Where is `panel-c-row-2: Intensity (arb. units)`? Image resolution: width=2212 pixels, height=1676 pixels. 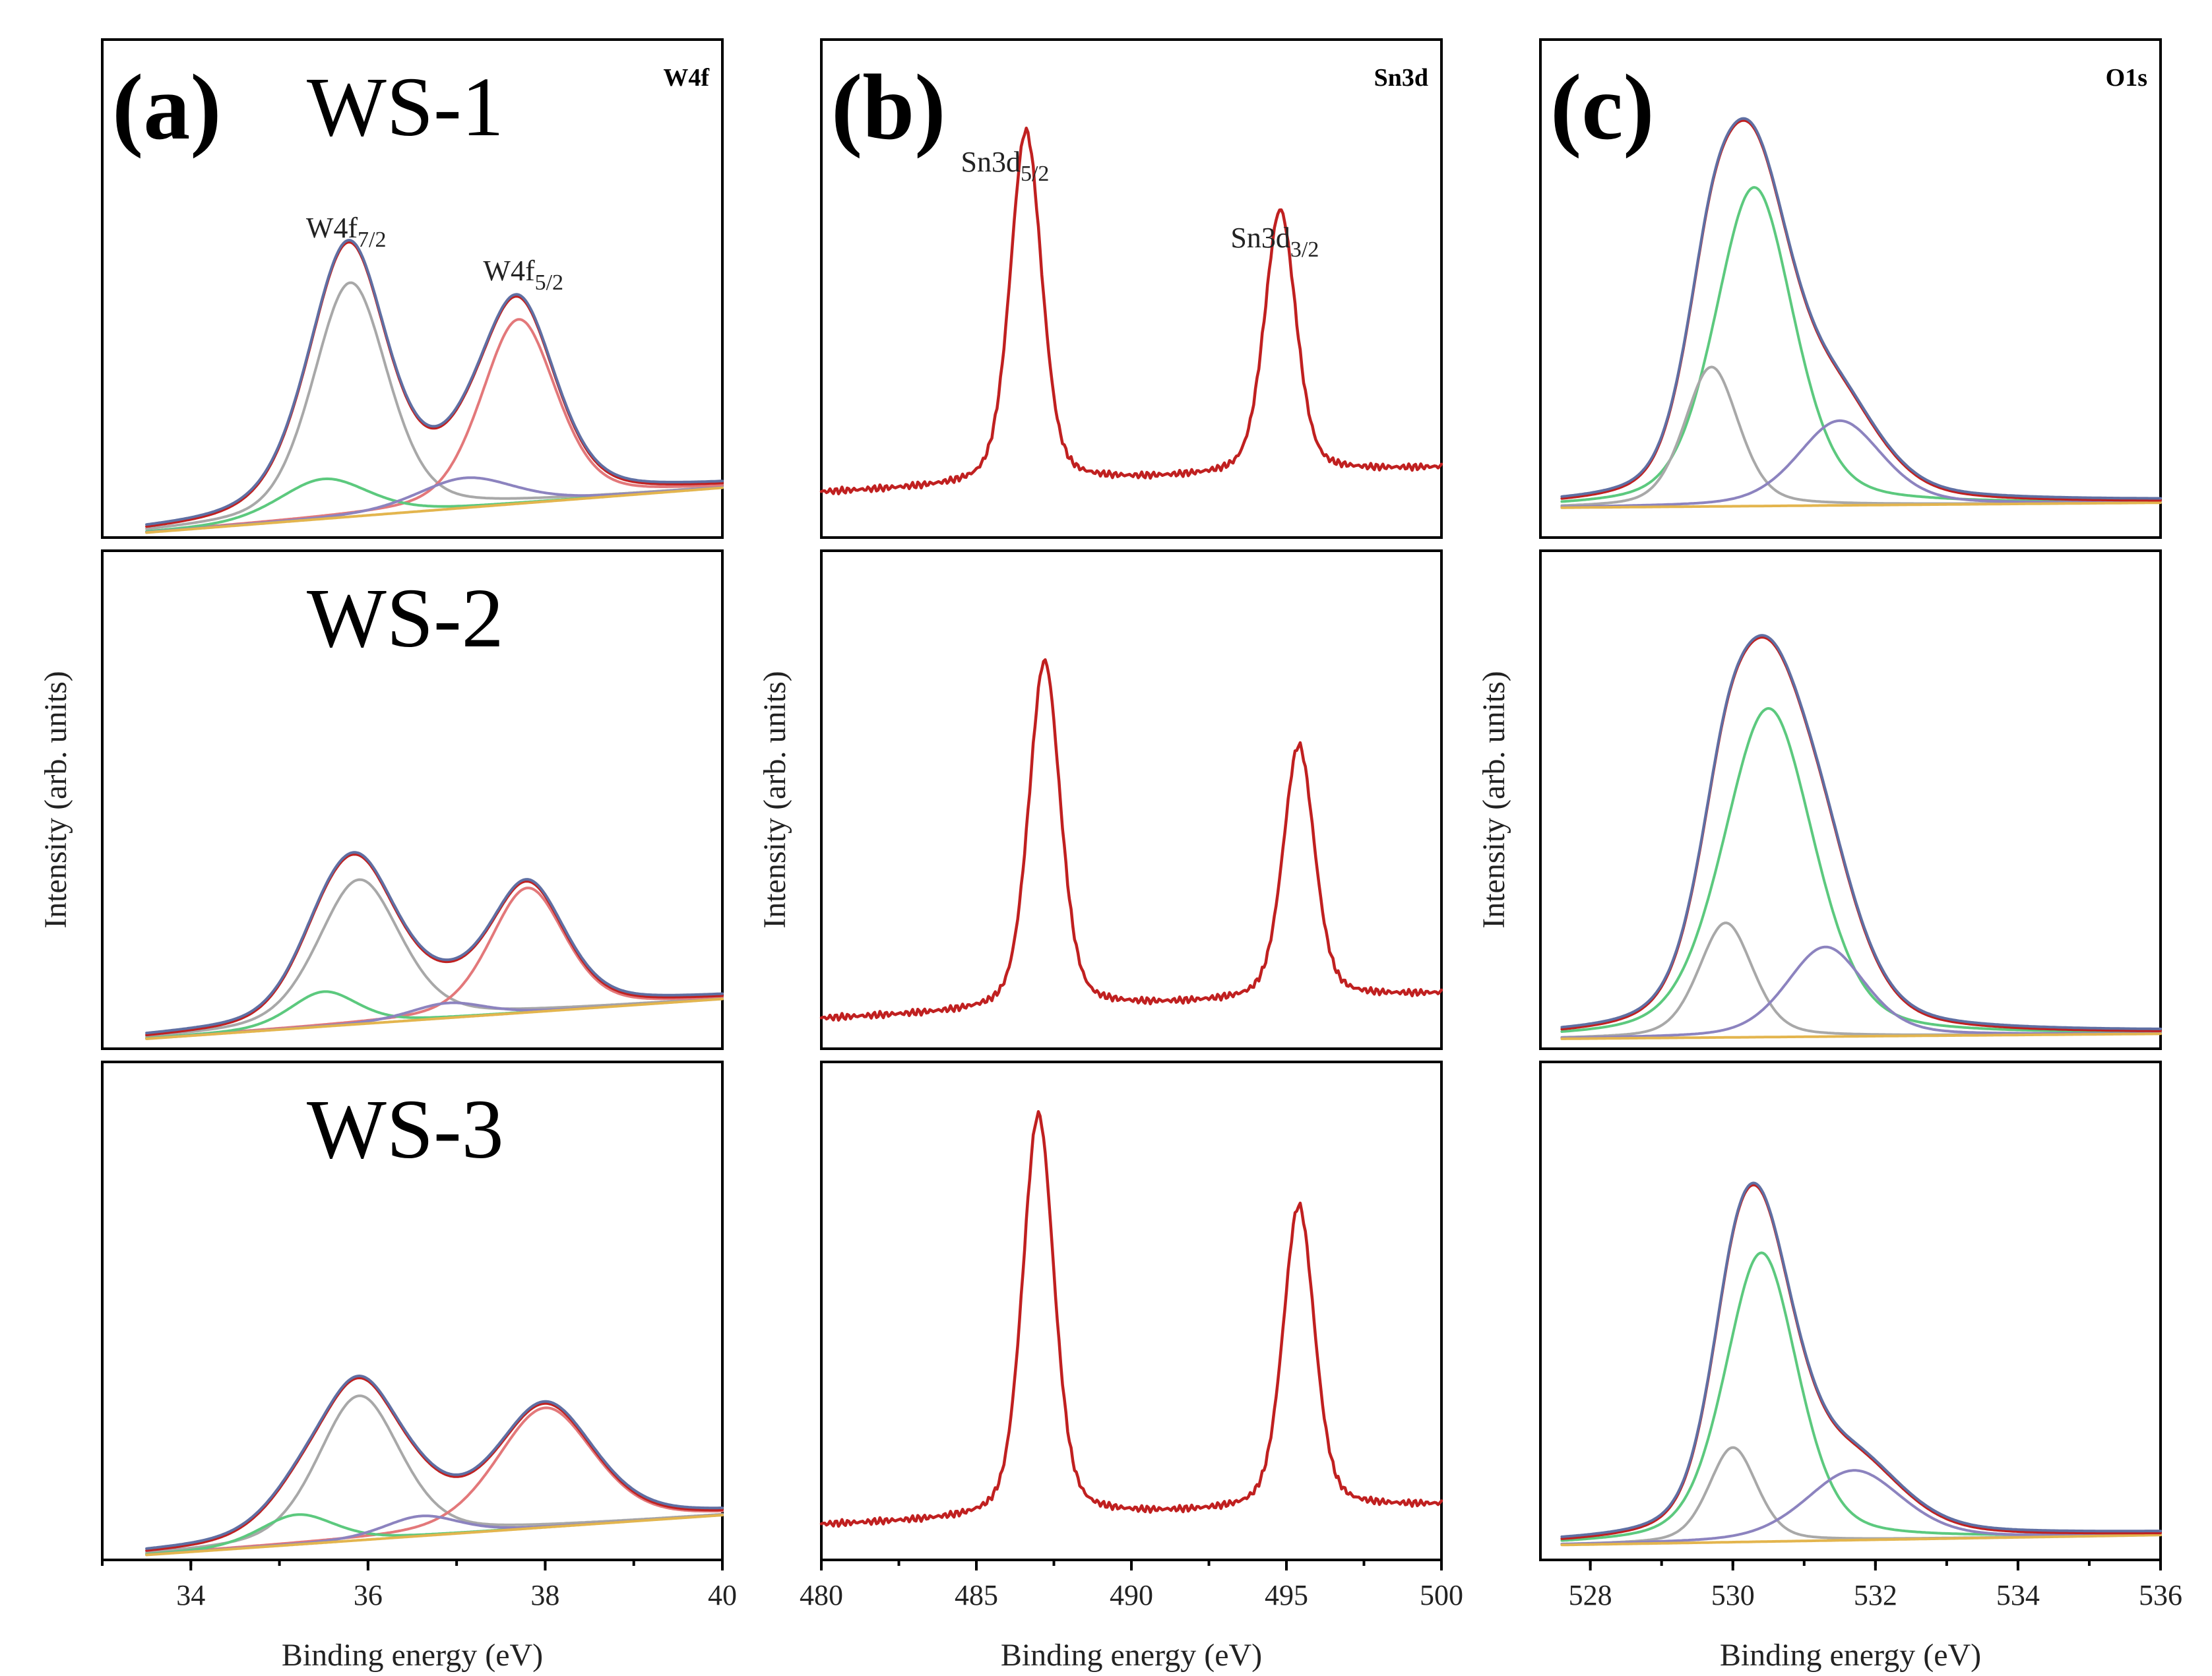 panel-c-row-2: Intensity (arb. units) is located at coordinates (1819, 799).